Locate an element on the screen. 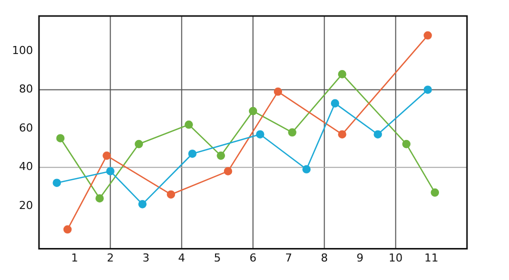 Image resolution: width=509 pixels, height=280 pixels. x-tick-label: 5 is located at coordinates (217, 257).